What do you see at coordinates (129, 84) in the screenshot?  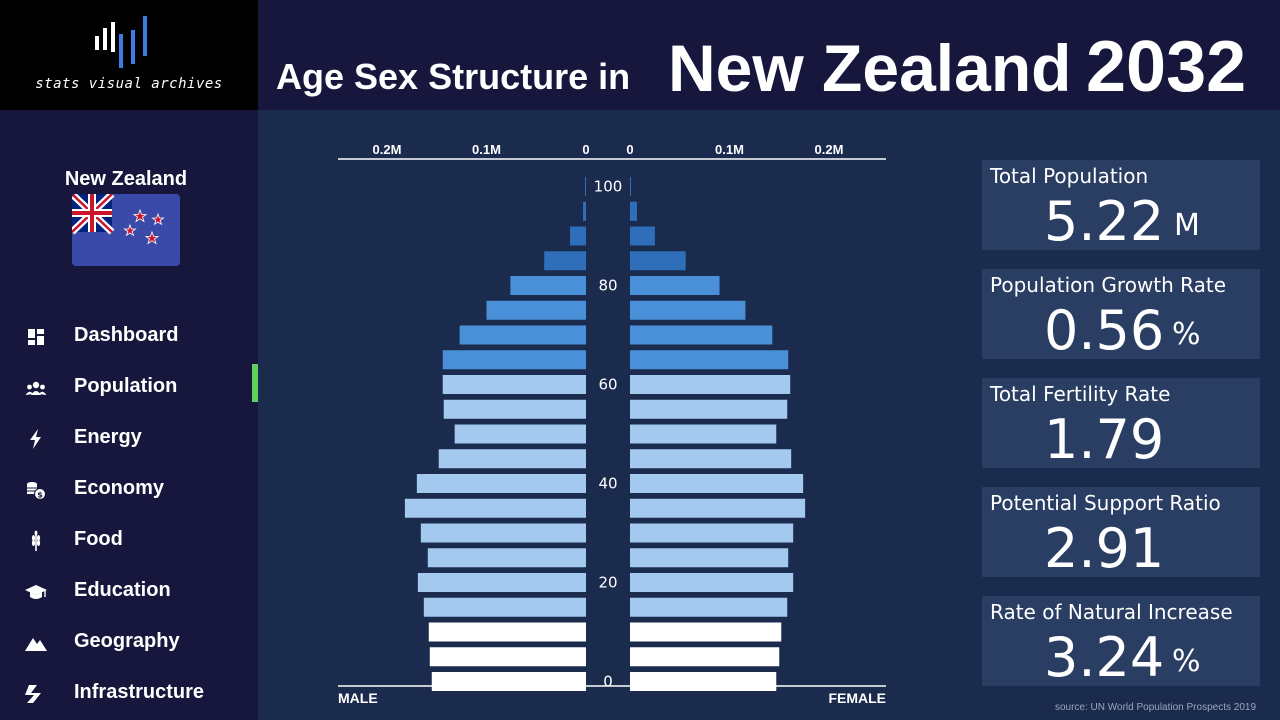 I see `brand-text: stats visual archives` at bounding box center [129, 84].